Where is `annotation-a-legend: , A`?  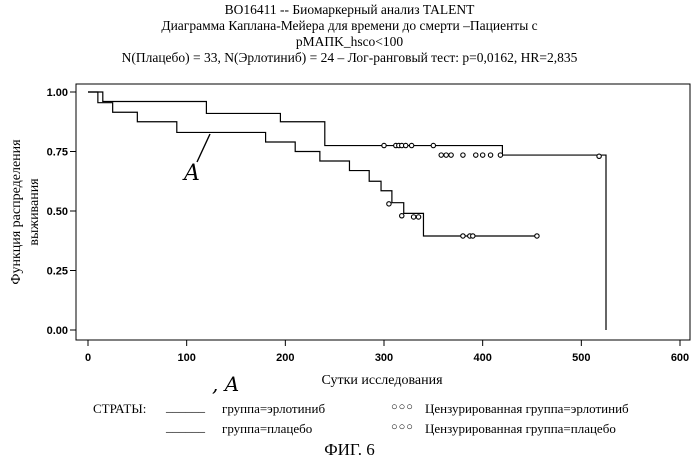
annotation-a-legend: , A is located at coordinates (226, 384).